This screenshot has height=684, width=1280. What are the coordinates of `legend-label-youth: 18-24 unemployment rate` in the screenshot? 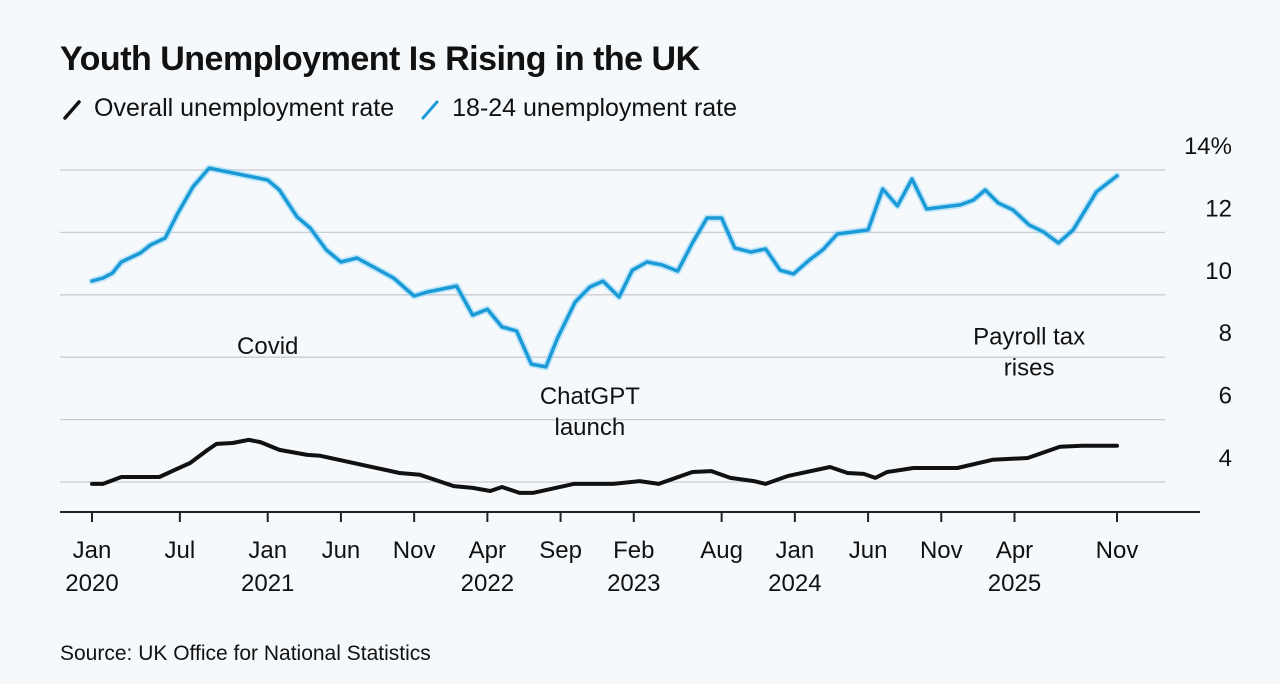 It's located at (595, 108).